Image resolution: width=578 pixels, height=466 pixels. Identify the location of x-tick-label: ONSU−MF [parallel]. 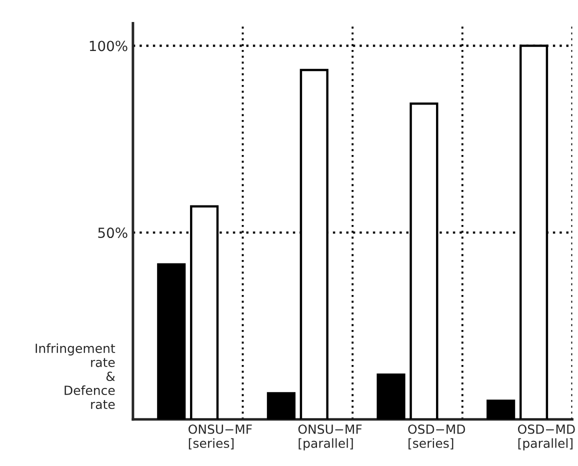
(330, 437).